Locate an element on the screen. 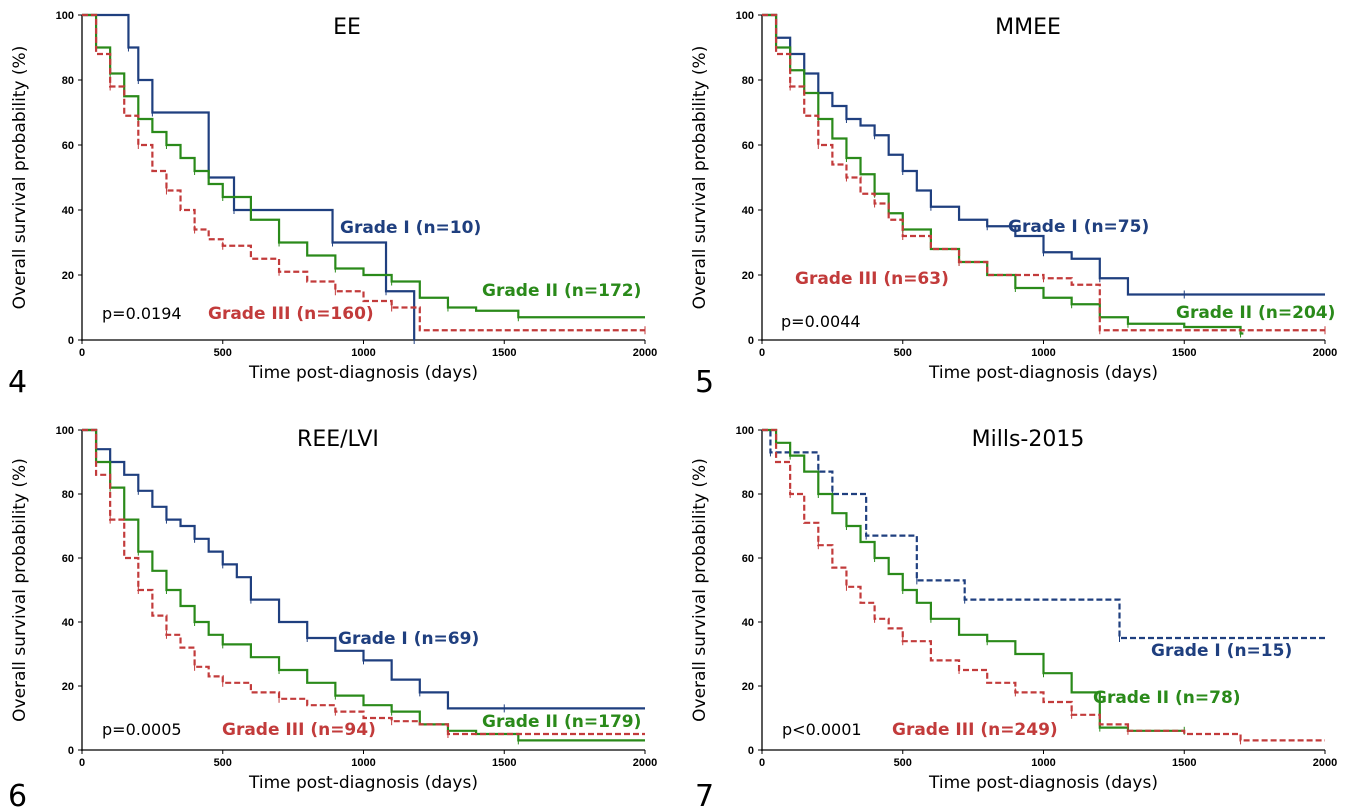 The height and width of the screenshot is (812, 1356). series-label-grade2: Grade II (n=172) is located at coordinates (561, 291).